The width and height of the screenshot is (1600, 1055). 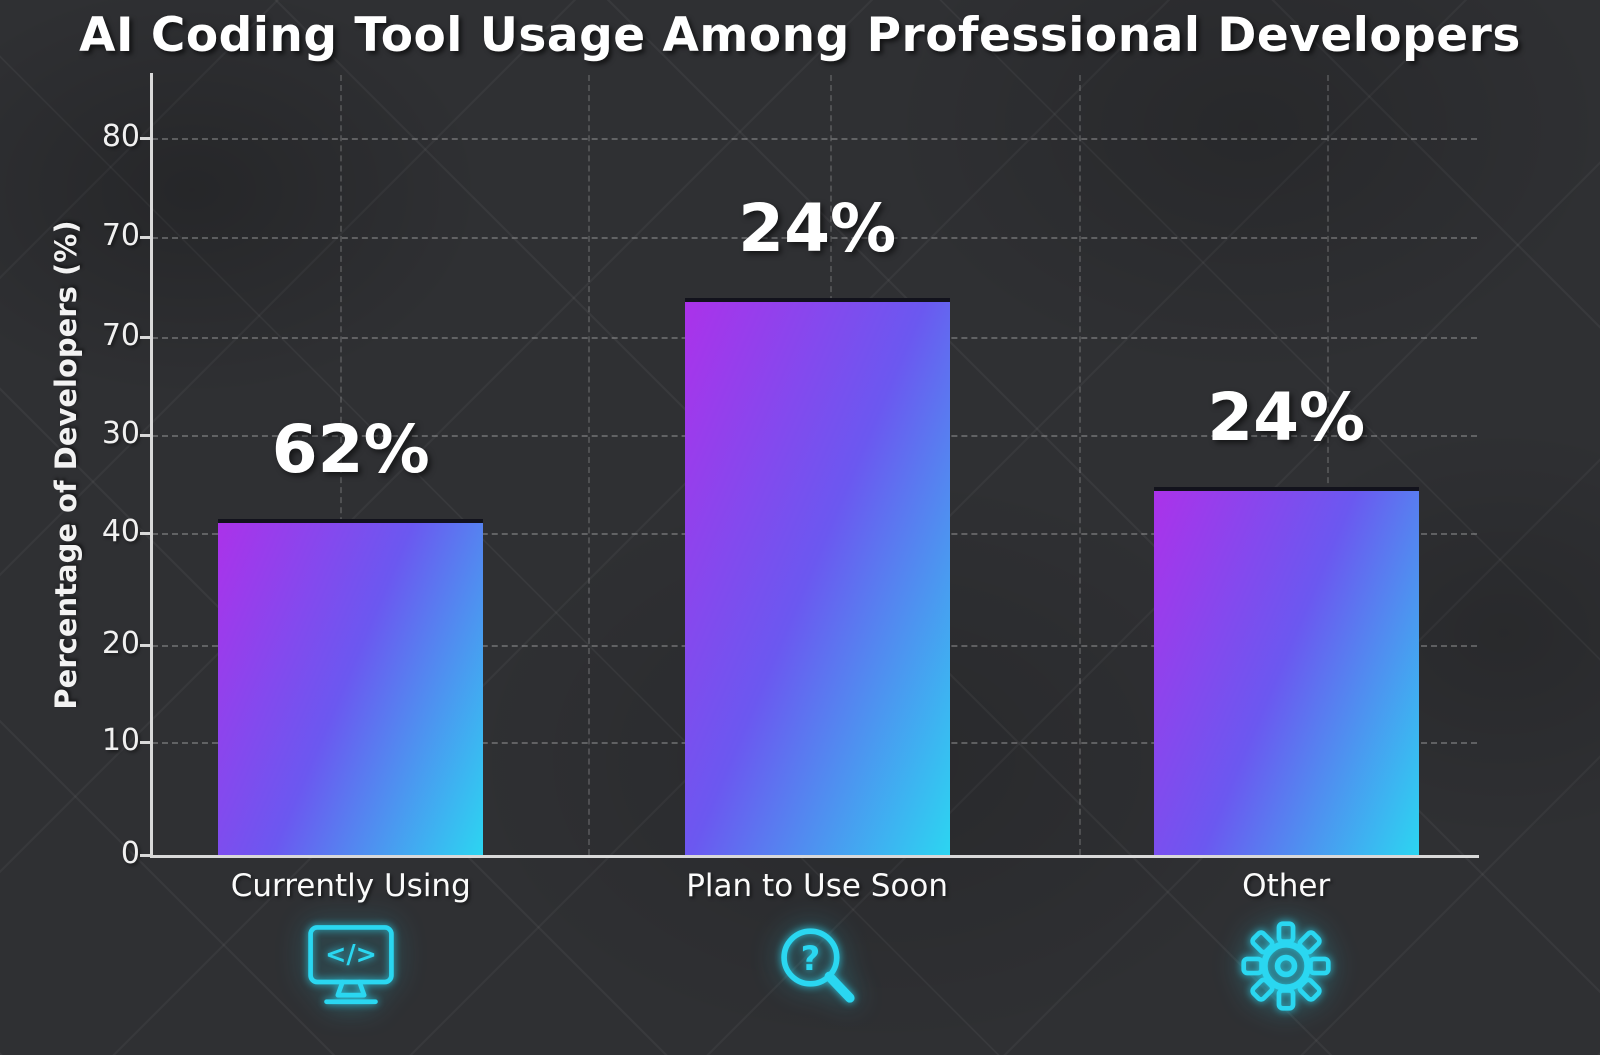 I want to click on x-axis-label-currently-using: Currently Using, so click(x=350, y=886).